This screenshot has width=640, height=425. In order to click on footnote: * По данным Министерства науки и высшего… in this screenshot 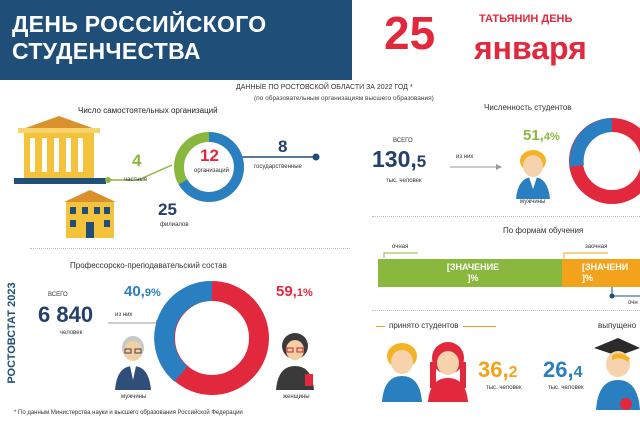, I will do `click(128, 413)`.